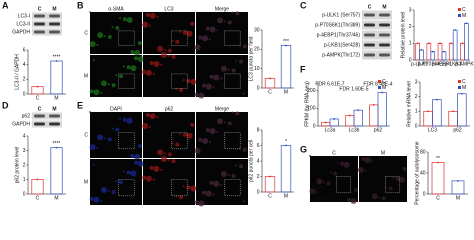 This screenshot has height=240, width=474. I want to click on y-tick-label: 0, so click(24, 94).